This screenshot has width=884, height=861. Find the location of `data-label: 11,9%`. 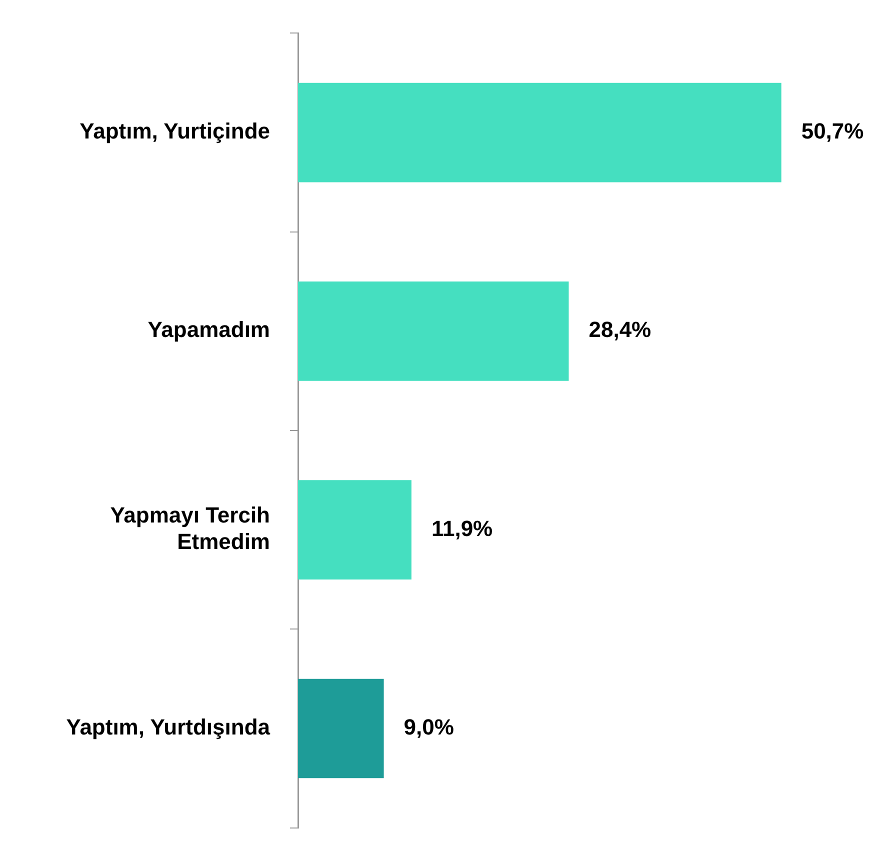

data-label: 11,9% is located at coordinates (462, 528).